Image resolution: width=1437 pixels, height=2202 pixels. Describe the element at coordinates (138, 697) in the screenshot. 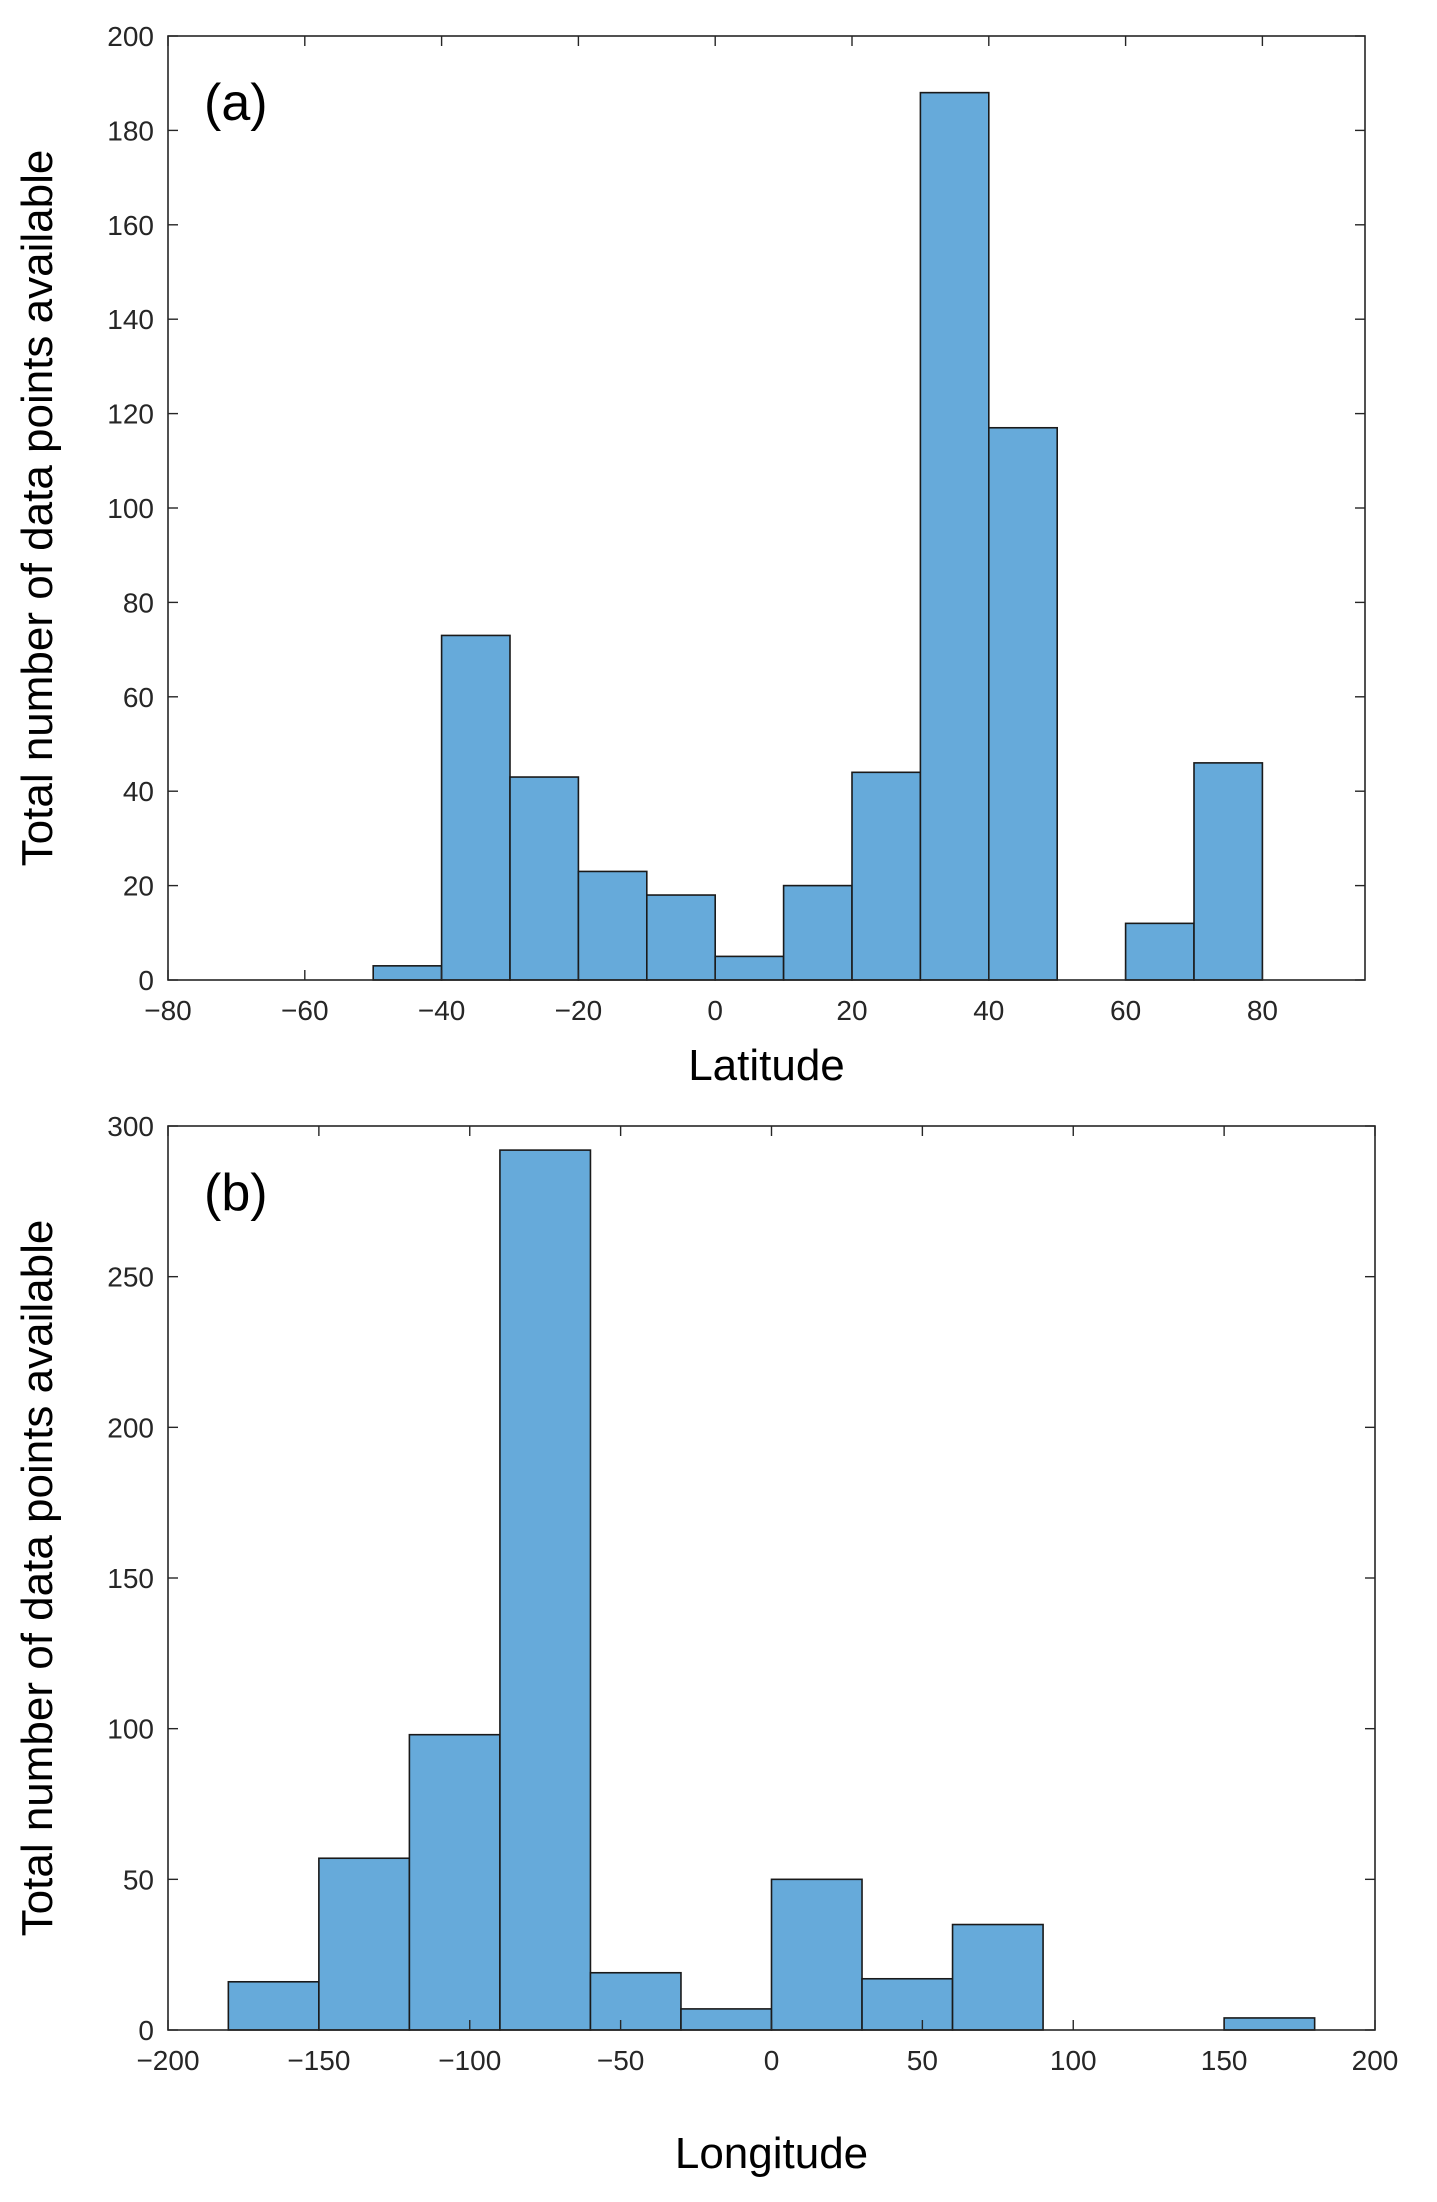

I see `y-tick-label: 60` at that location.